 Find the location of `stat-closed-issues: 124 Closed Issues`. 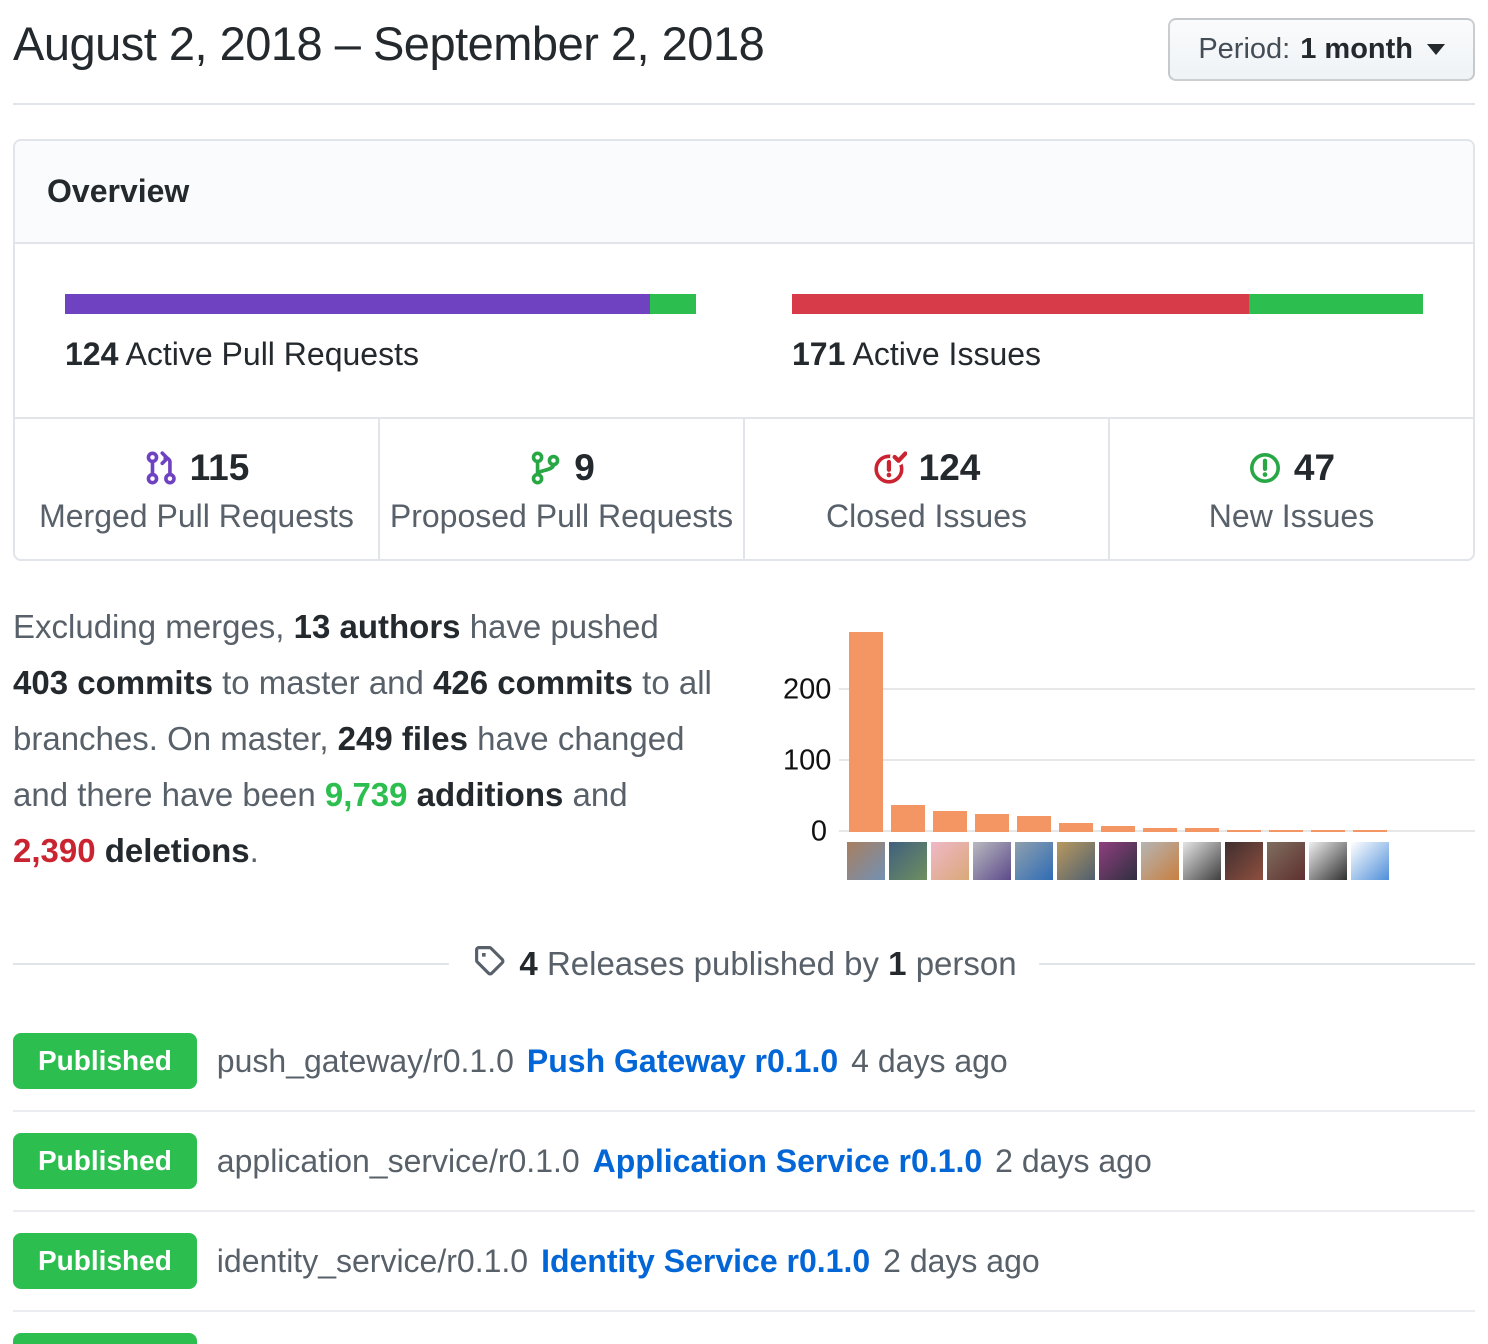

stat-closed-issues: 124 Closed Issues is located at coordinates (925, 489).